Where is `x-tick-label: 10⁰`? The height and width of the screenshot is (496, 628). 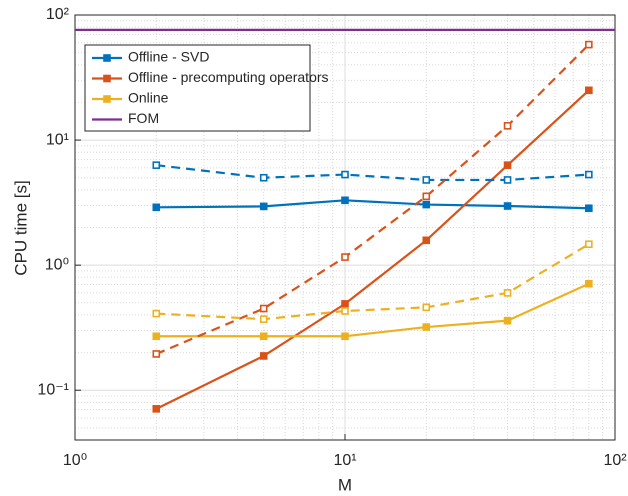 x-tick-label: 10⁰ is located at coordinates (75, 460).